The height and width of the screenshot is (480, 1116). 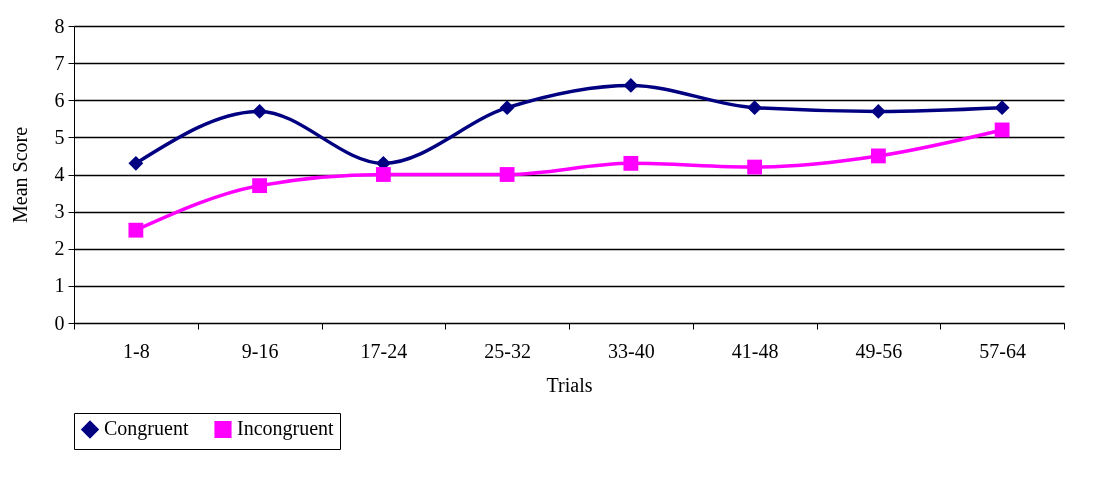 What do you see at coordinates (136, 350) in the screenshot?
I see `x-tick-label: 1-8` at bounding box center [136, 350].